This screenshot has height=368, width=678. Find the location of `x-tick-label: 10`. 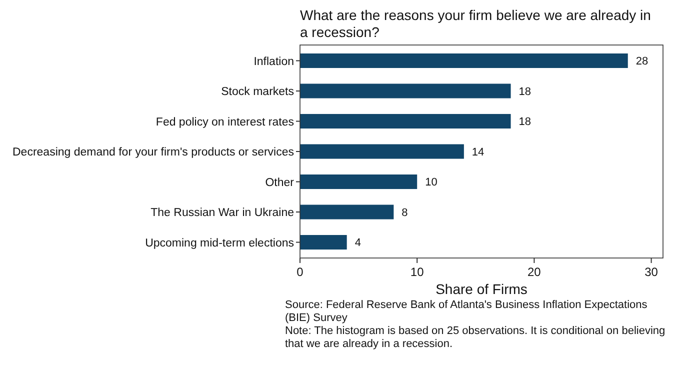

x-tick-label: 10 is located at coordinates (417, 272).